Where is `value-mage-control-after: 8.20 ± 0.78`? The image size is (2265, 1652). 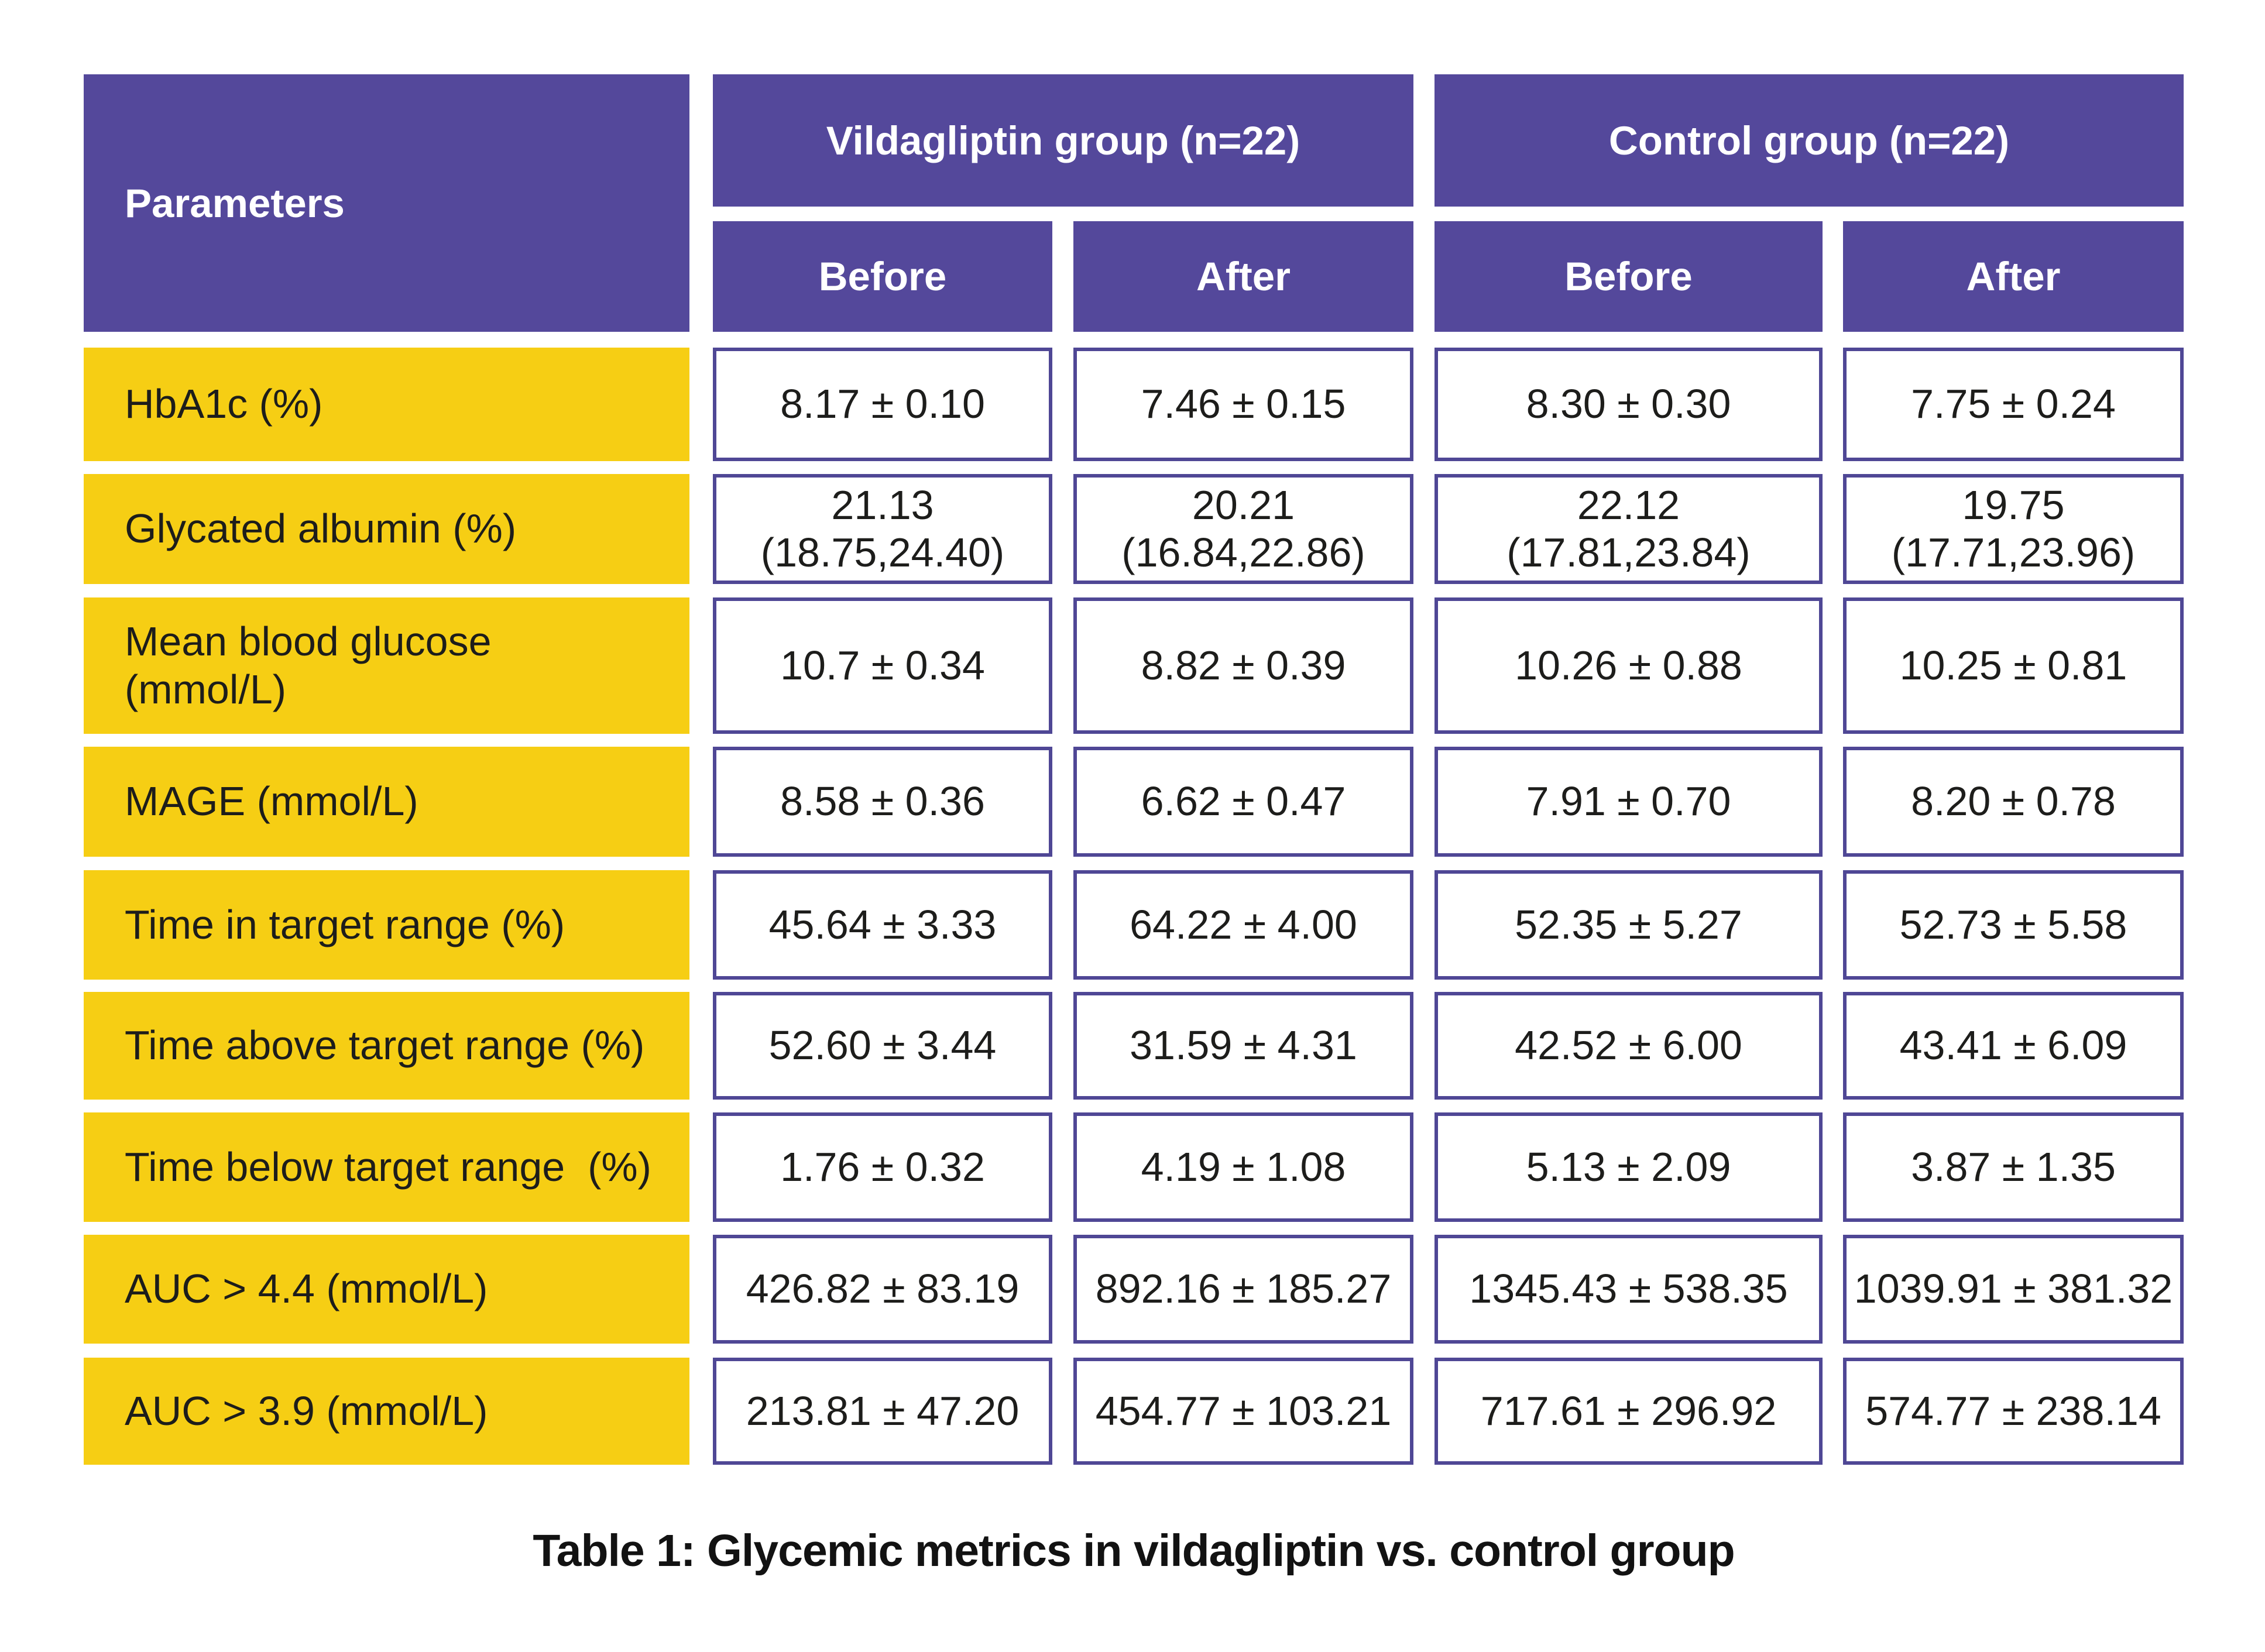 value-mage-control-after: 8.20 ± 0.78 is located at coordinates (2013, 802).